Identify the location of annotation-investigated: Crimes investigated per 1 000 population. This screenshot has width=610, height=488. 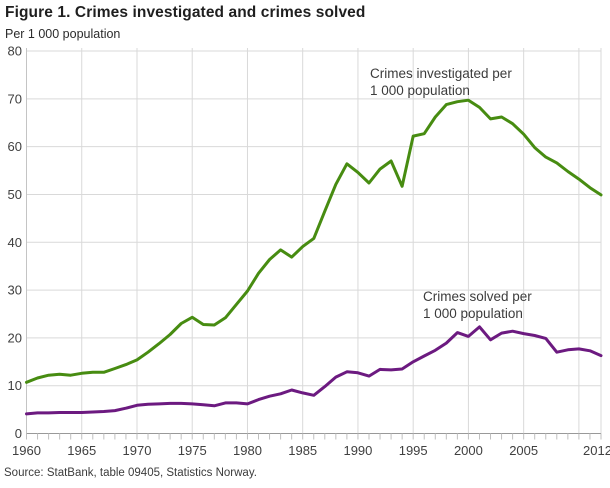
(441, 82).